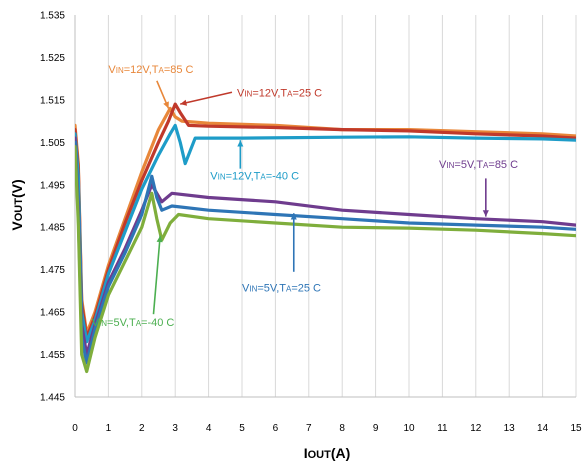  Describe the element at coordinates (342, 428) in the screenshot. I see `x-tick-label: 8` at that location.